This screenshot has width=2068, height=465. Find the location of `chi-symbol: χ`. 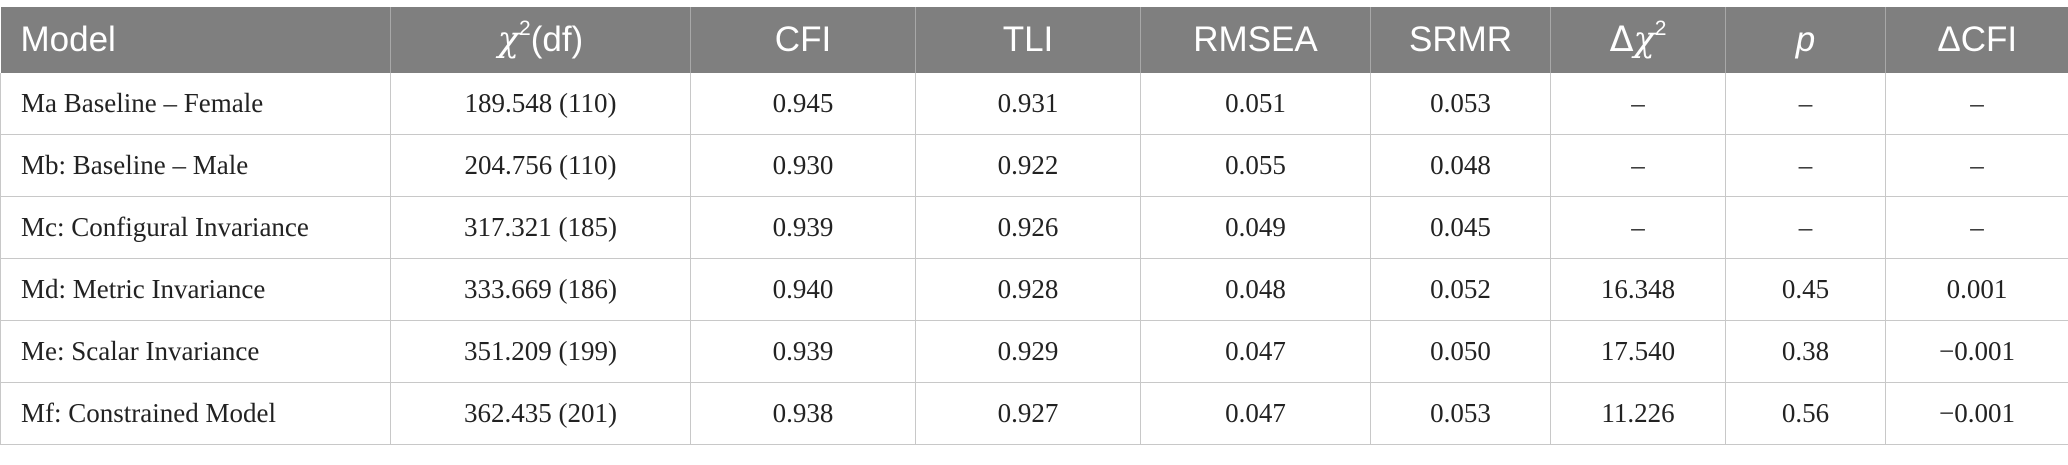

chi-symbol: χ is located at coordinates (508, 40).